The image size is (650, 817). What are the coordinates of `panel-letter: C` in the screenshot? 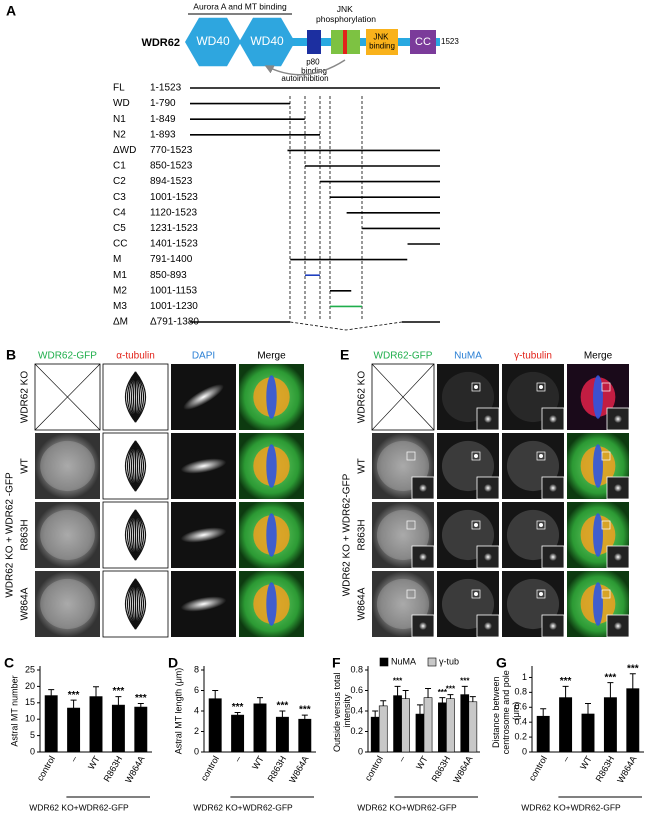 It's located at (9, 663).